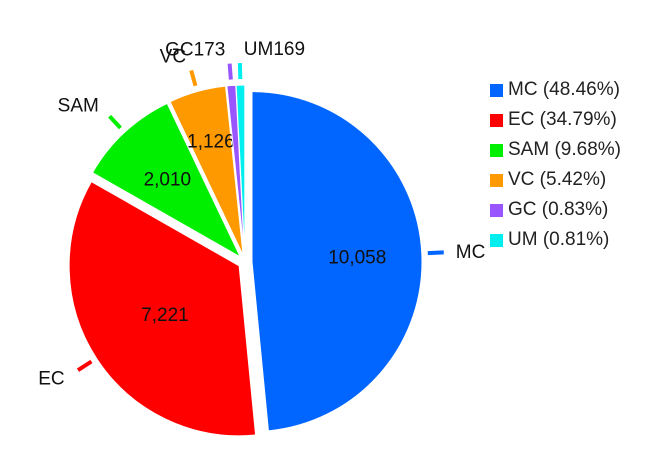 The width and height of the screenshot is (667, 464). I want to click on pie-slice-sam, so click(166, 180).